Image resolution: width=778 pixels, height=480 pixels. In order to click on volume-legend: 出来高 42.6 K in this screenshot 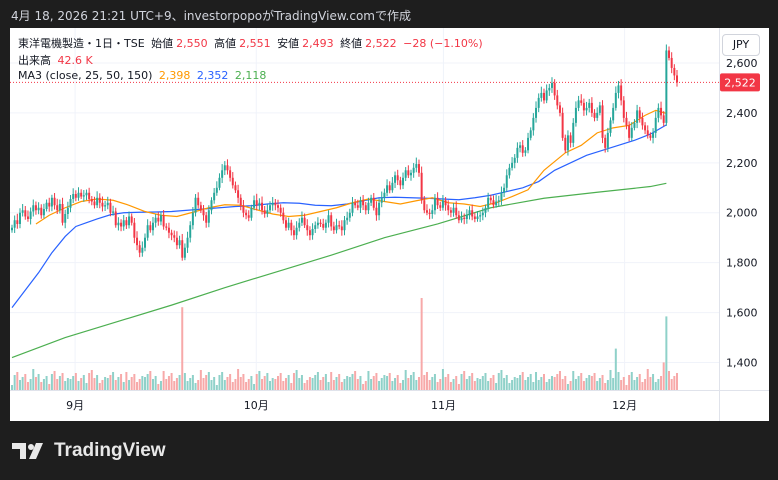, I will do `click(57, 60)`.